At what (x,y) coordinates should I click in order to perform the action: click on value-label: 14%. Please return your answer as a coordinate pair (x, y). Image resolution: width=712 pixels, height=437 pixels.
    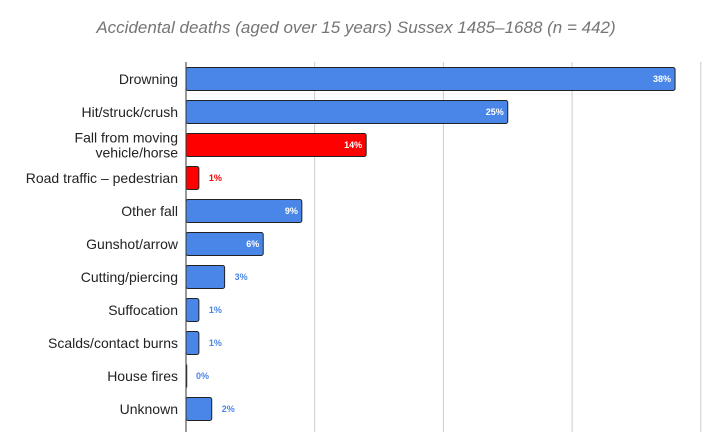
    Looking at the image, I should click on (353, 145).